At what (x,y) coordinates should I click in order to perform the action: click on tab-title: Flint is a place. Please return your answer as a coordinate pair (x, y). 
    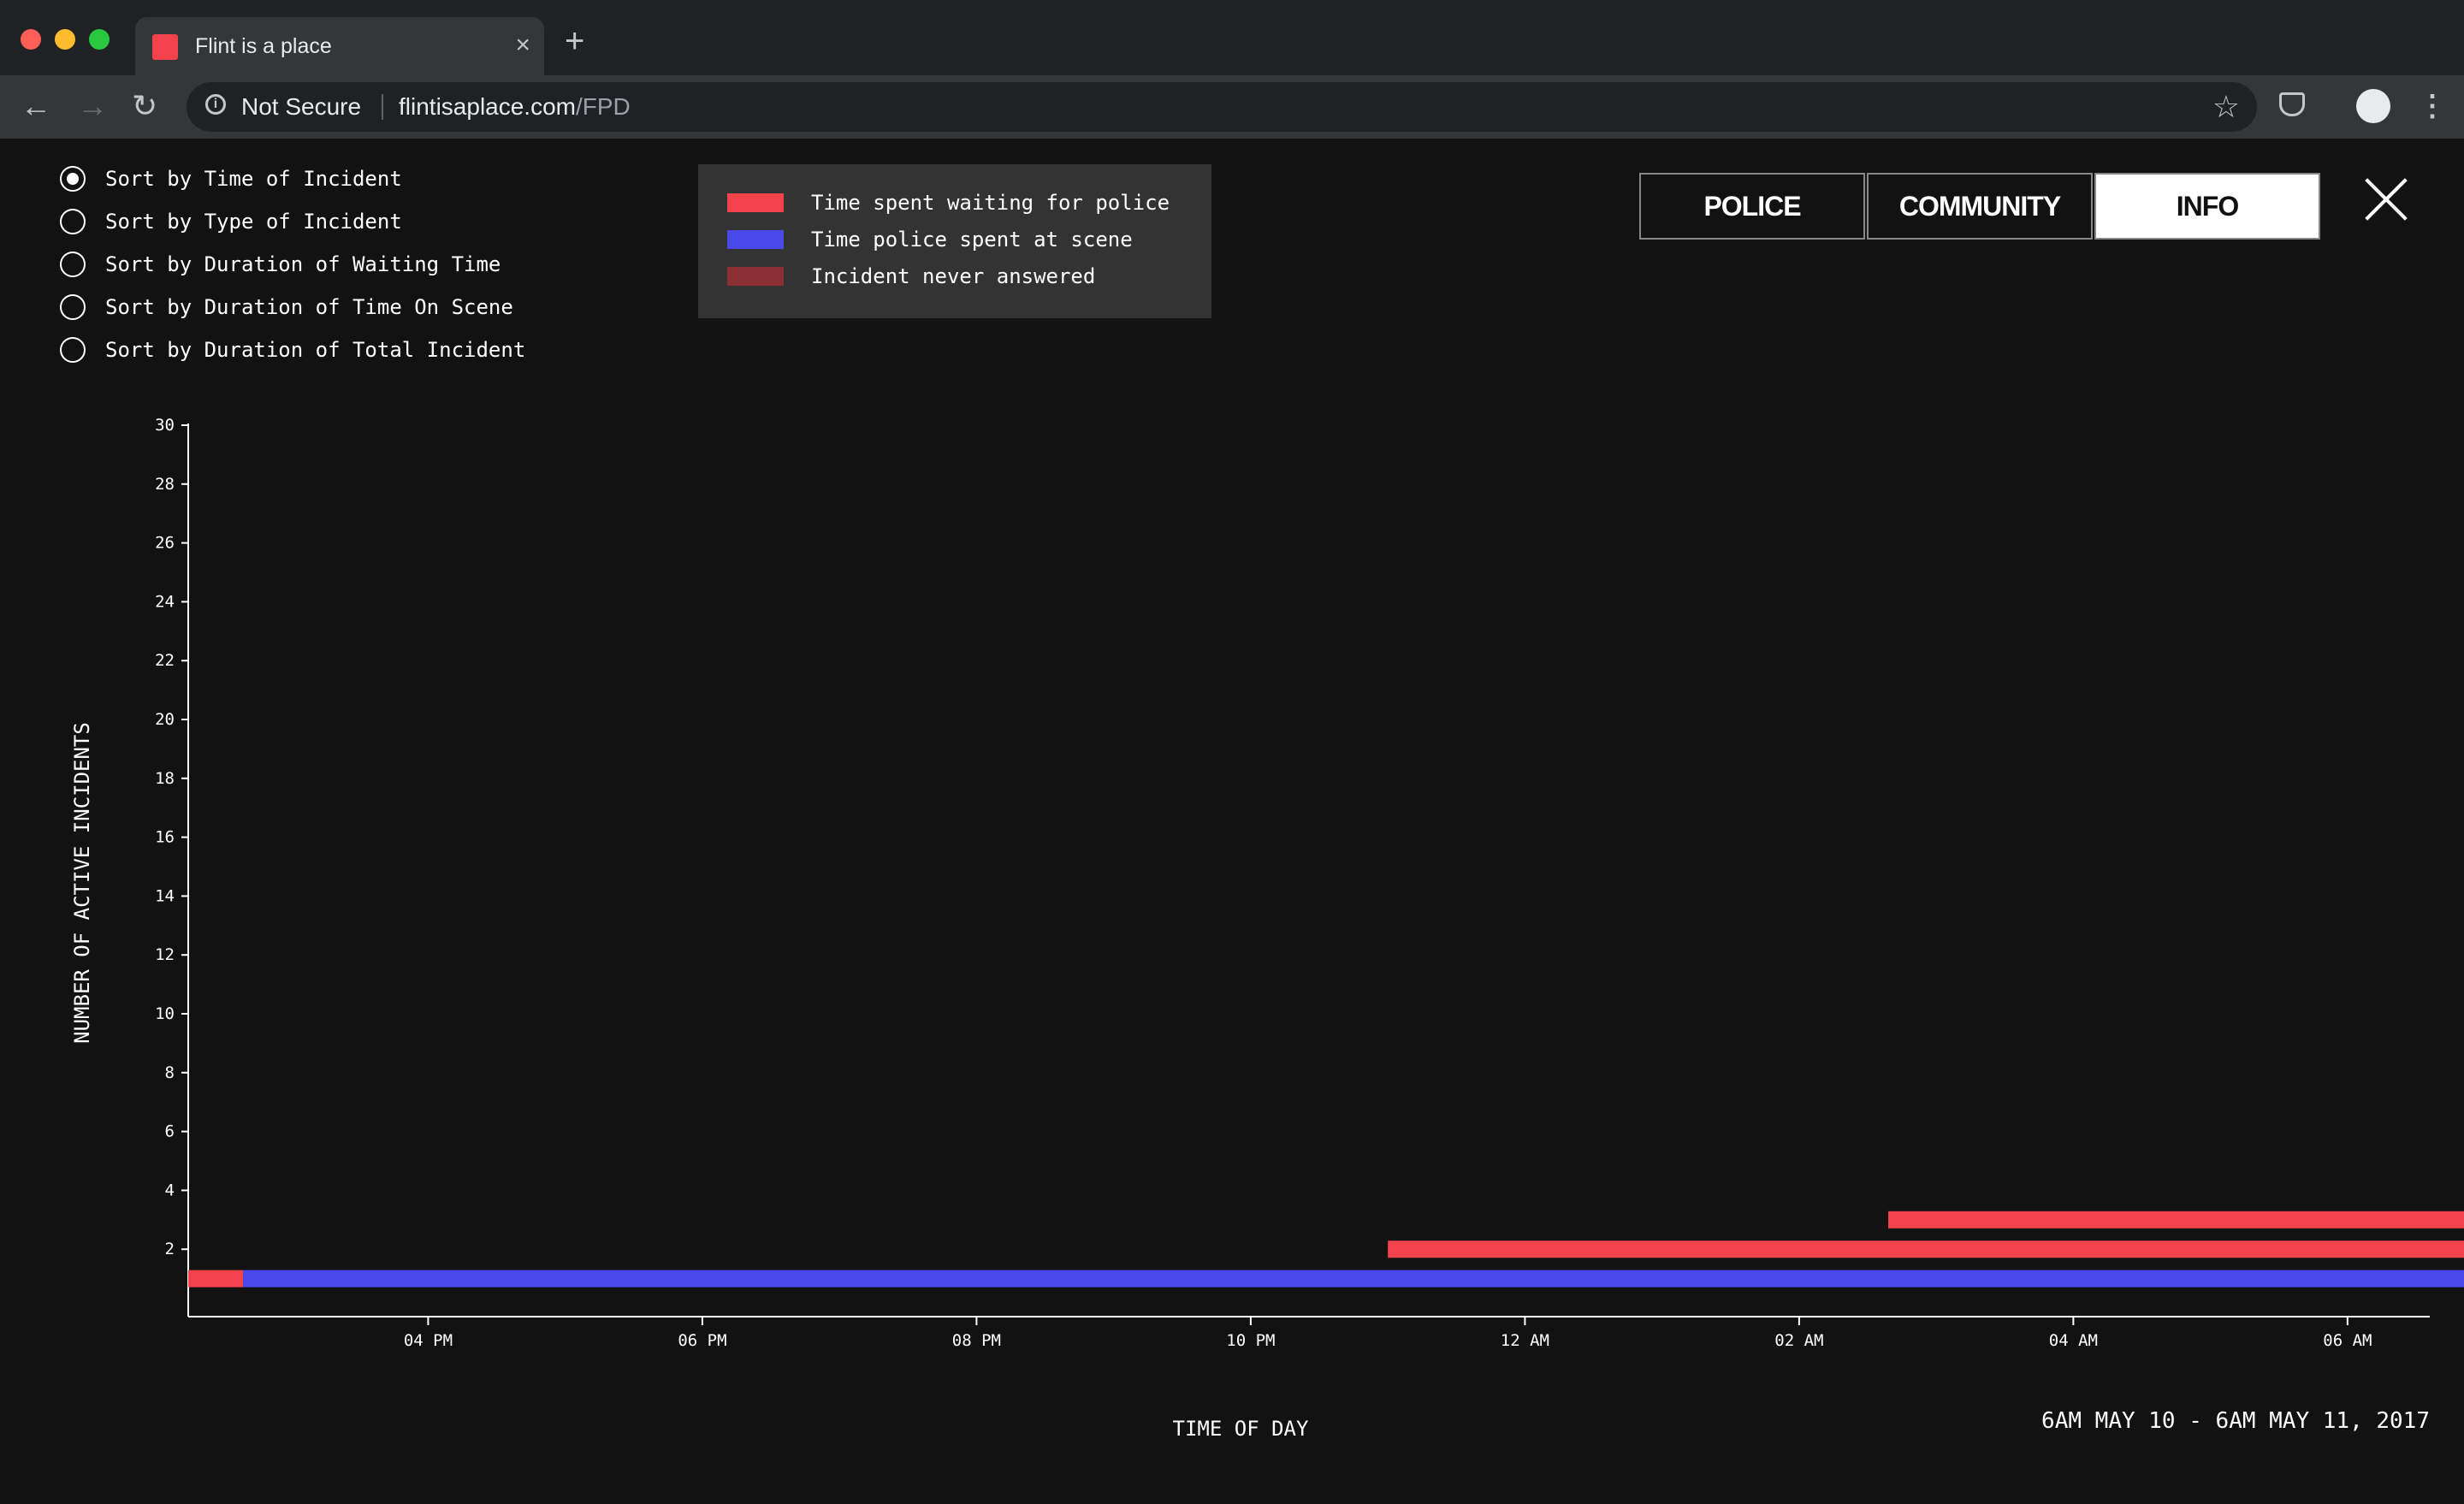
    Looking at the image, I should click on (263, 46).